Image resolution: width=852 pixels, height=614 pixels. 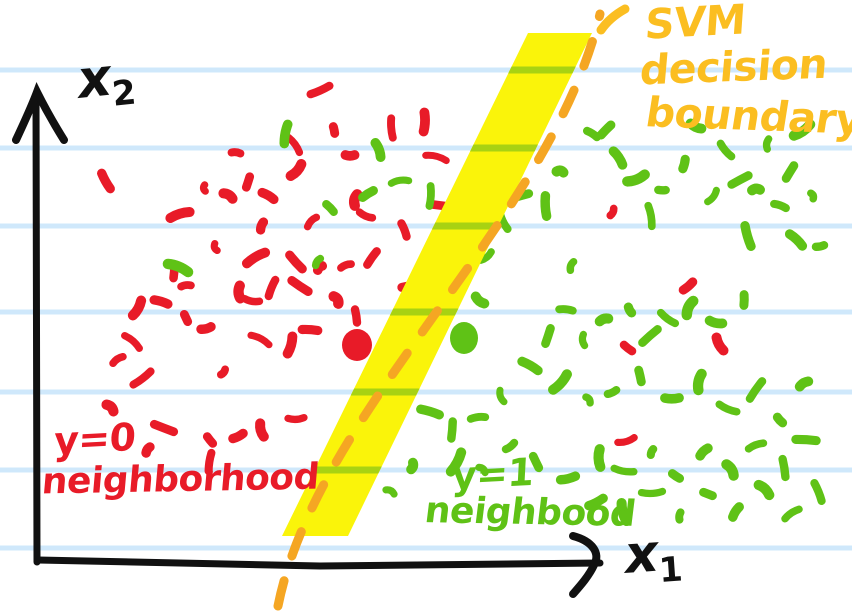 I want to click on annotation-decision: decision, so click(x=733, y=67).